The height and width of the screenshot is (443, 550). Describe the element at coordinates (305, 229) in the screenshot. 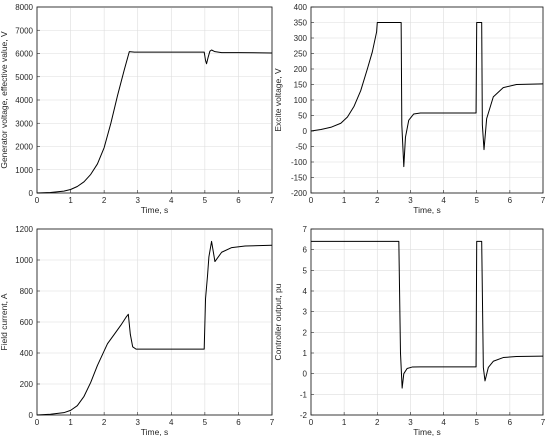

I see `y-tick-label: 7` at that location.